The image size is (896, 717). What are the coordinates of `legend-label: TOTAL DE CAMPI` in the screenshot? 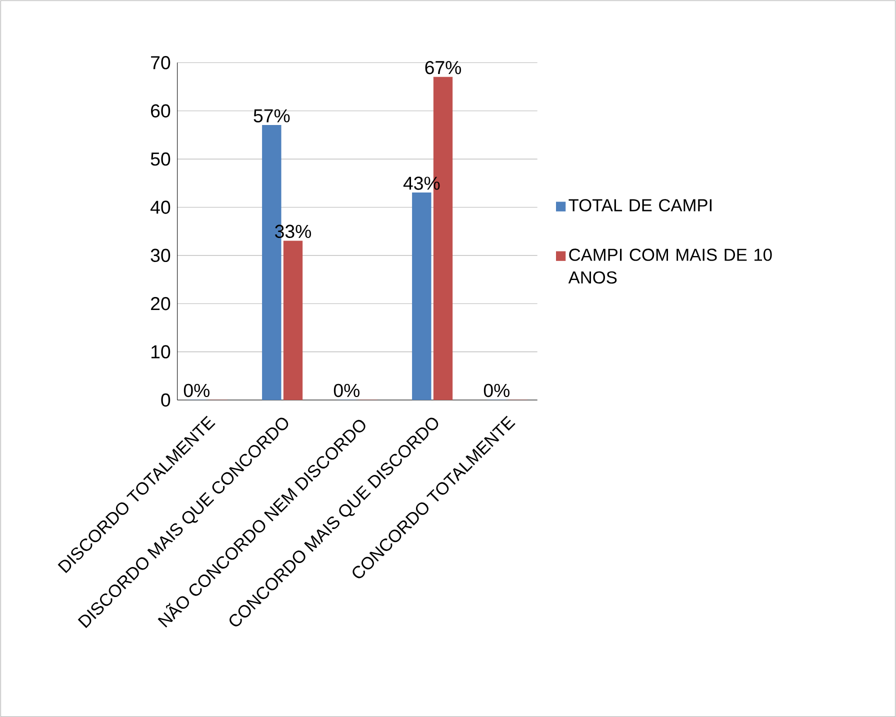 It's located at (640, 205).